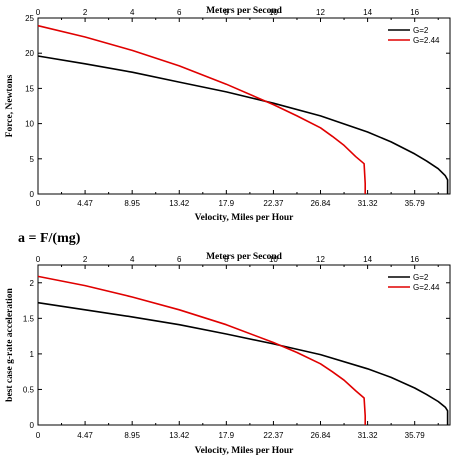  What do you see at coordinates (29, 124) in the screenshot?
I see `y-tick-label: 10` at bounding box center [29, 124].